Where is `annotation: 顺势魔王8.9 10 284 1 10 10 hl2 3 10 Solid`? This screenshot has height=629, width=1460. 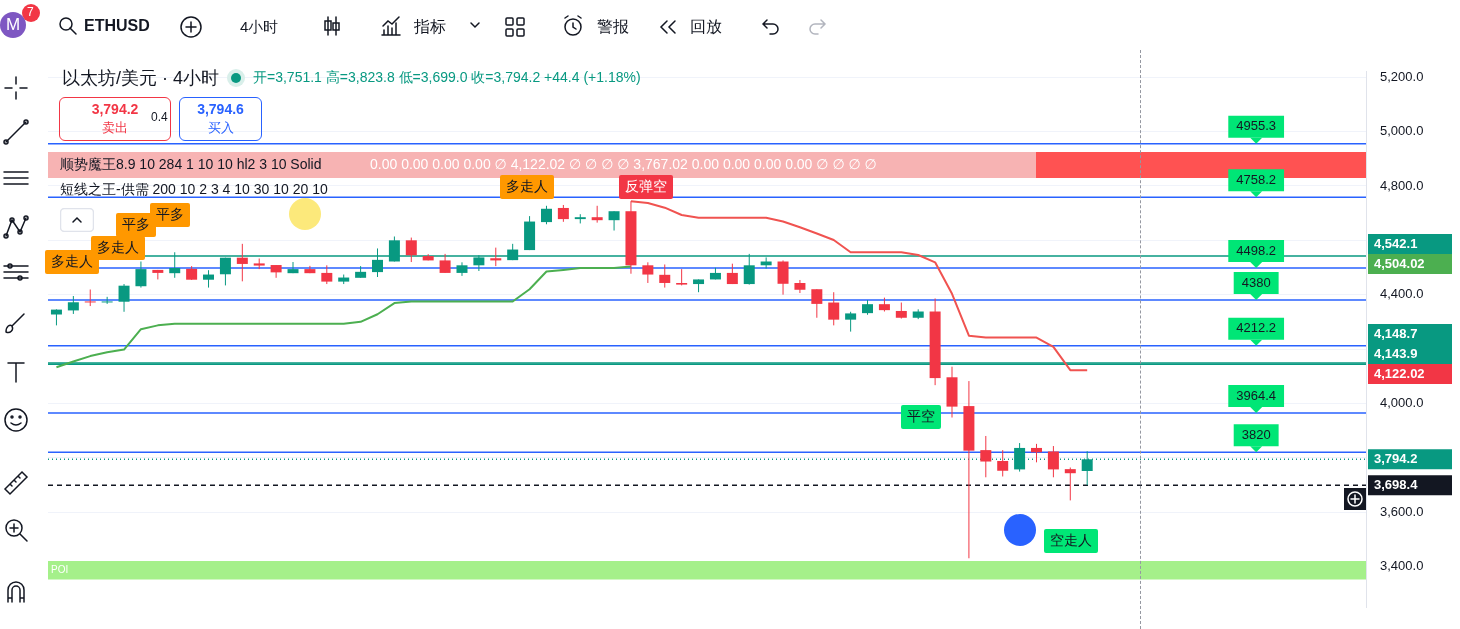 annotation: 顺势魔王8.9 10 284 1 10 10 hl2 3 10 Solid is located at coordinates (191, 165).